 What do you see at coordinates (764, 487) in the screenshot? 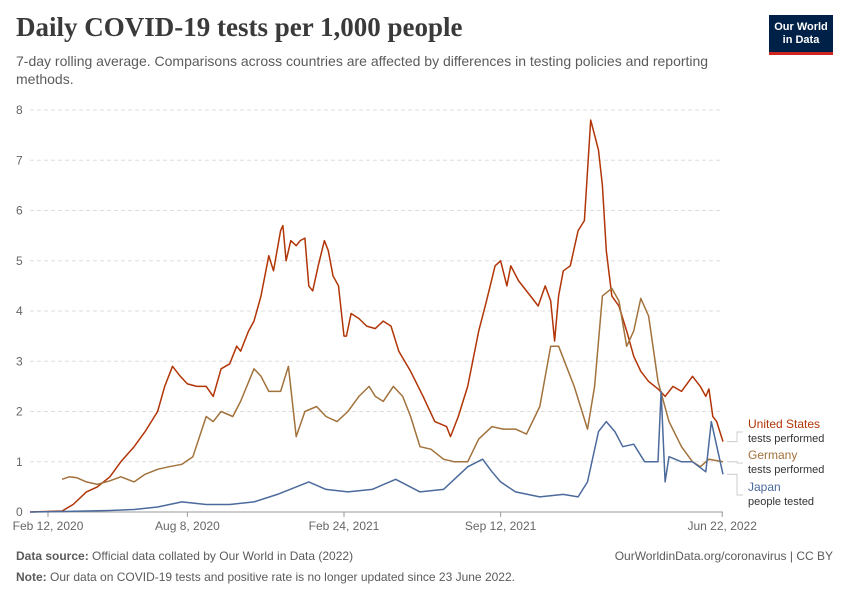
I see `legend-label-japan: Japan` at bounding box center [764, 487].